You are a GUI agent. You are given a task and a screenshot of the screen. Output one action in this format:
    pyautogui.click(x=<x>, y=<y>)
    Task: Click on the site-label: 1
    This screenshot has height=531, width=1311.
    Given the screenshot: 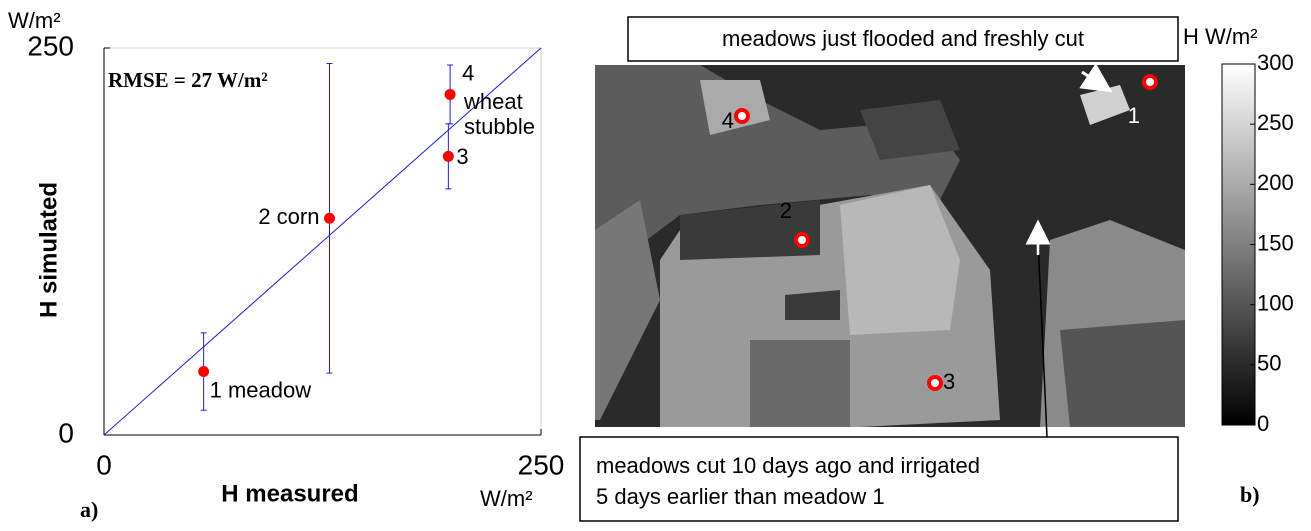 What is the action you would take?
    pyautogui.click(x=1134, y=115)
    